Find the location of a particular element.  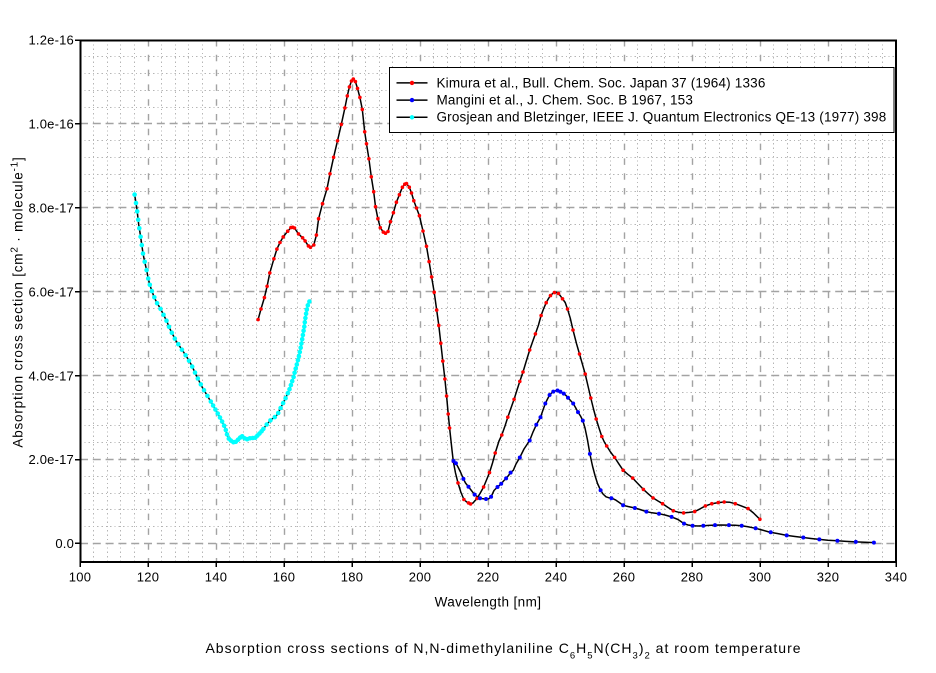

svg-text: 1.0e-16 is located at coordinates (52, 124).